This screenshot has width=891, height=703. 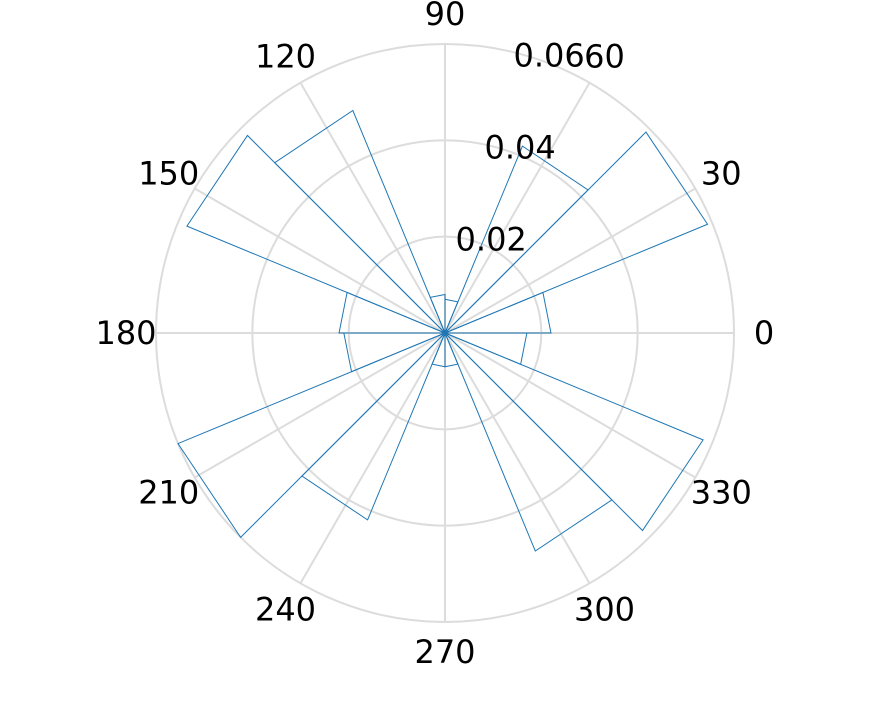 I want to click on theta-tick-label-300: 300, so click(x=604, y=609).